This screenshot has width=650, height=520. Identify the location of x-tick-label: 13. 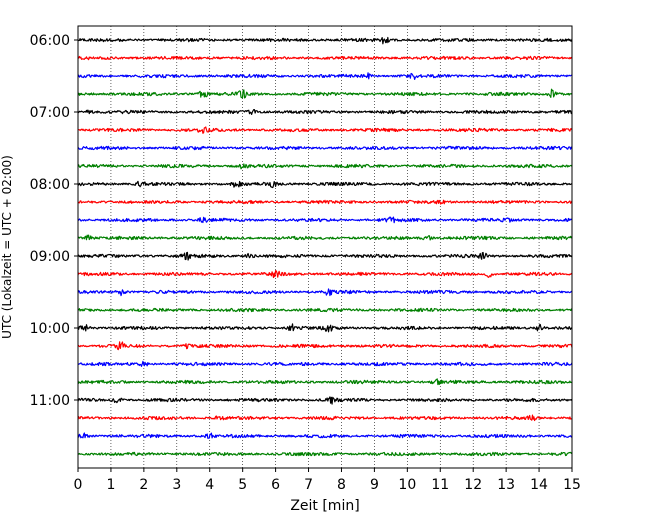
(506, 485).